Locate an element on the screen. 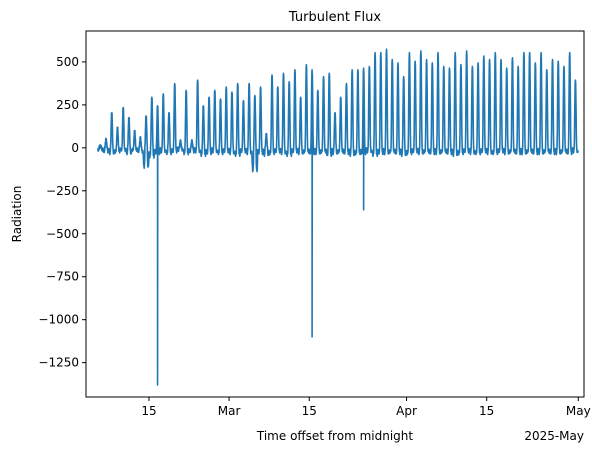  y-axis-label: Radiation is located at coordinates (17, 214).